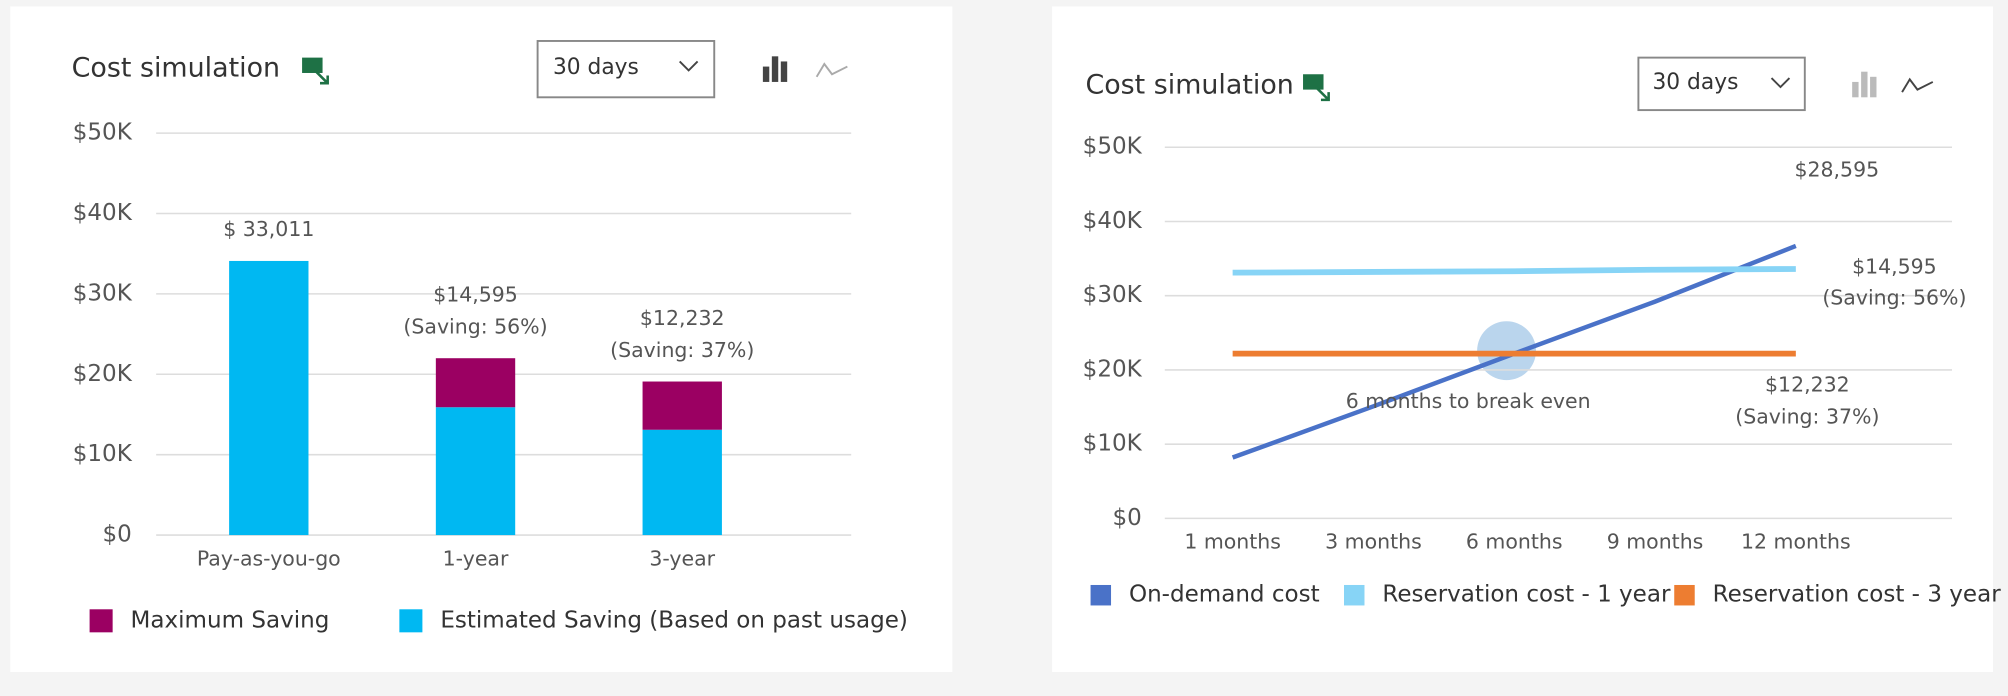 Image resolution: width=2008 pixels, height=696 pixels. What do you see at coordinates (1894, 267) in the screenshot?
I see `annotation: $14,595` at bounding box center [1894, 267].